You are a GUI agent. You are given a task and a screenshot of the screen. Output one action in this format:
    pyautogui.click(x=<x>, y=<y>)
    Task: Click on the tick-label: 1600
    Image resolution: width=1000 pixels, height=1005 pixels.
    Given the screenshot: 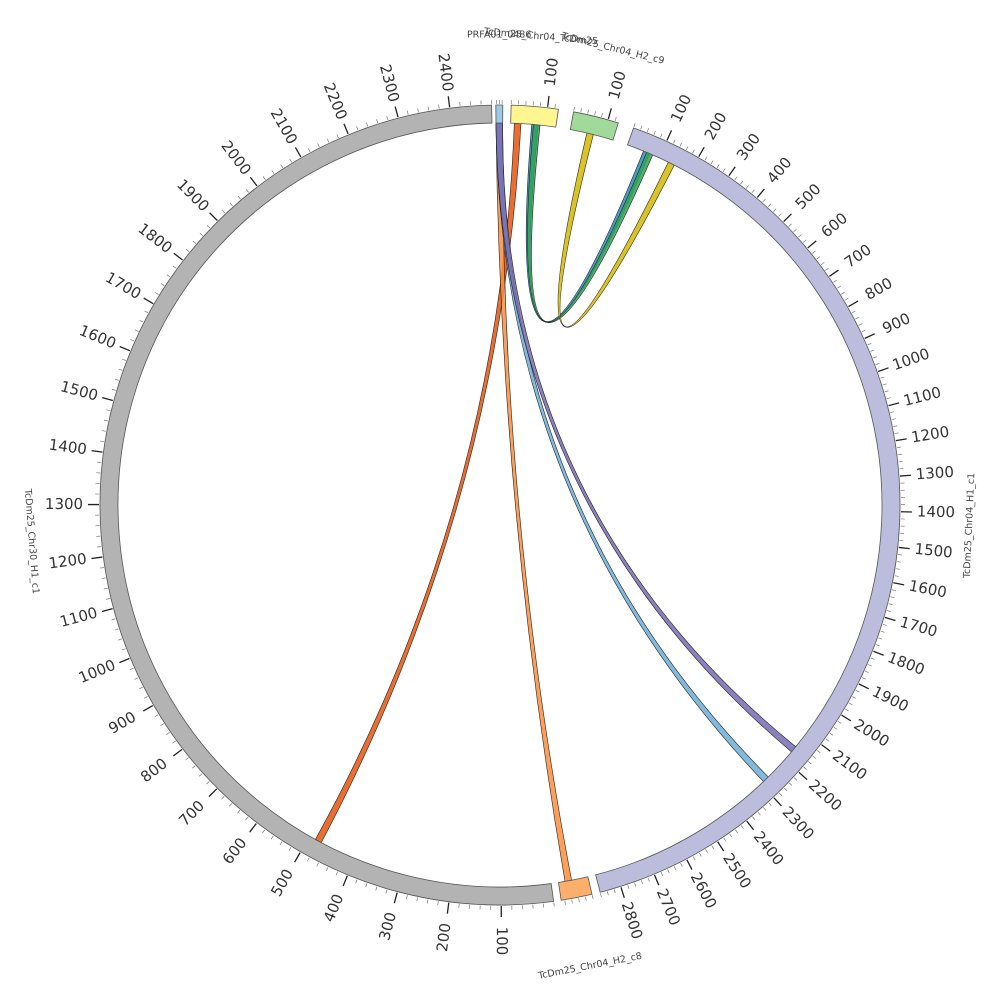 What is the action you would take?
    pyautogui.click(x=98, y=336)
    